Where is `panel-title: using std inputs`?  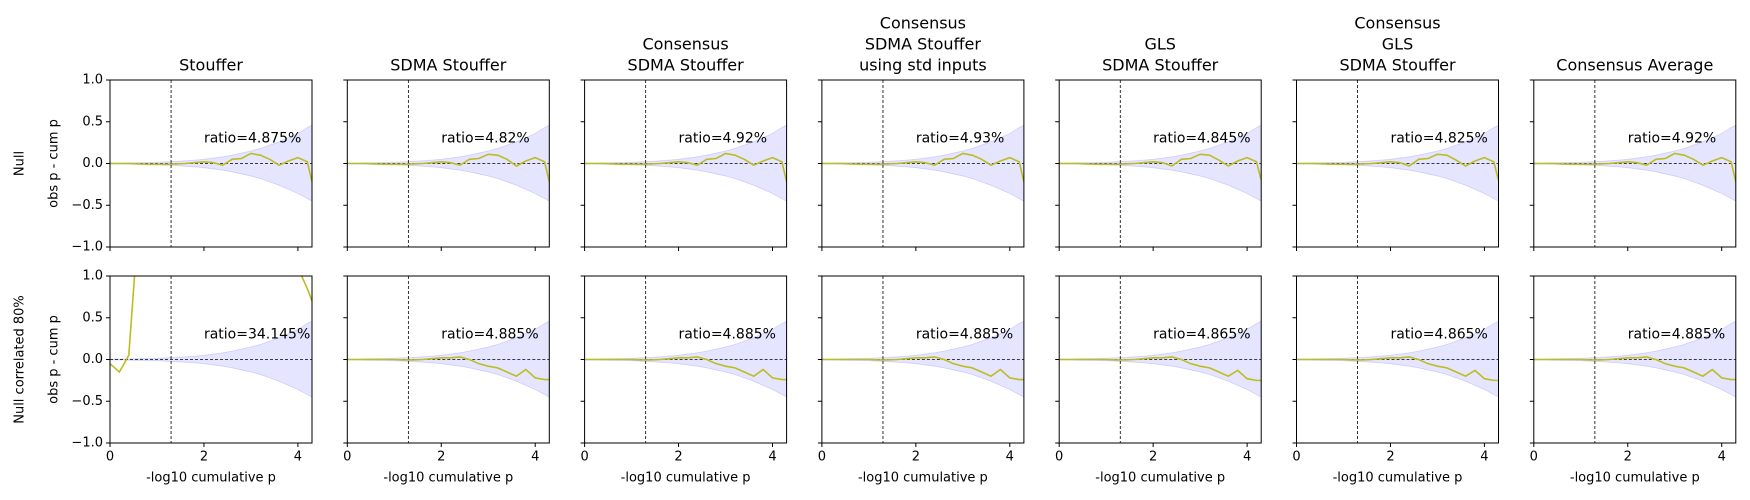
panel-title: using std inputs is located at coordinates (923, 65).